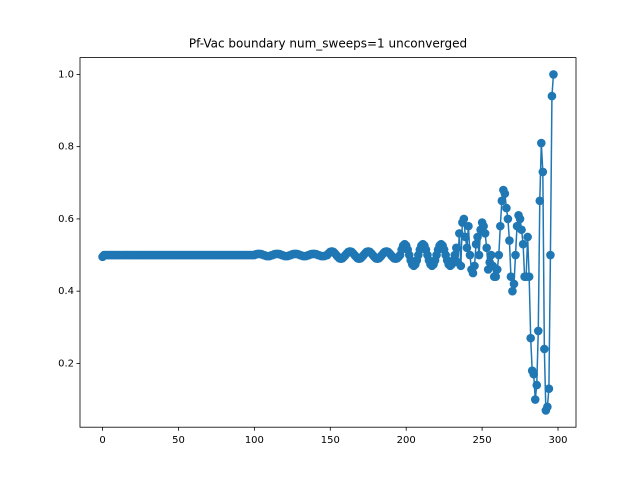 The image size is (640, 480). I want to click on y-tick-label: 0.6, so click(66, 219).